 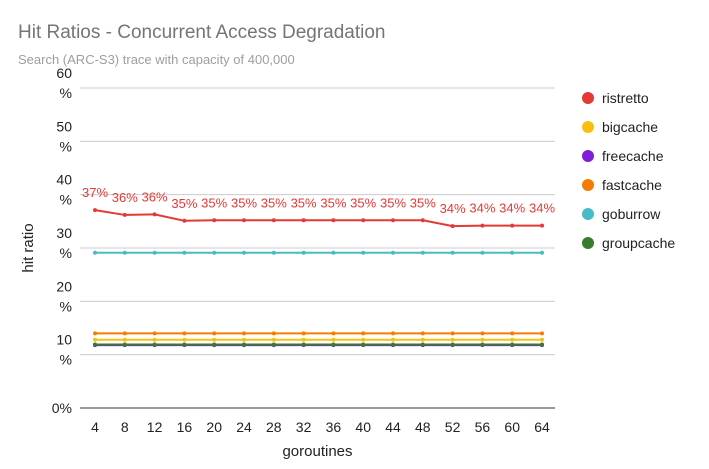 What do you see at coordinates (274, 427) in the screenshot?
I see `x-tick-label: 28` at bounding box center [274, 427].